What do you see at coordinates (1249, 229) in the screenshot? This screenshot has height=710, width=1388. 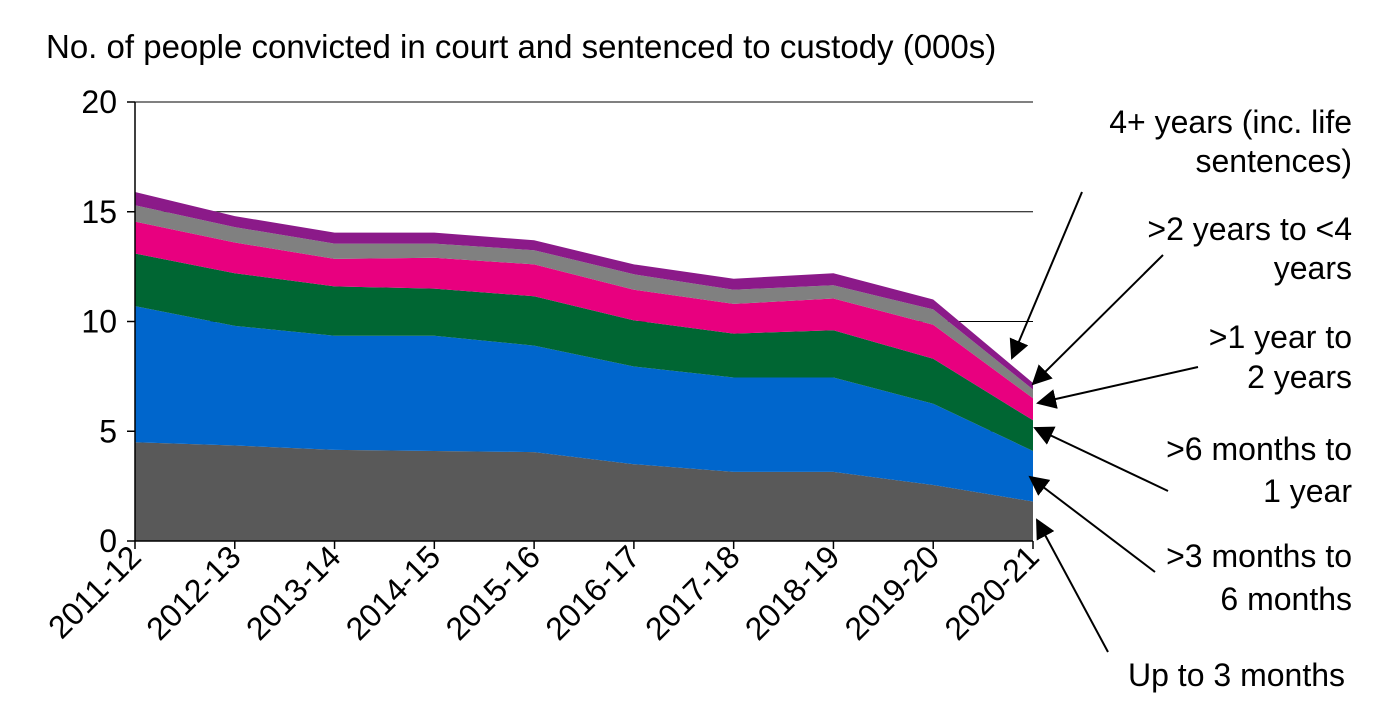 I see `annotation-label-1: >2 years to <4` at bounding box center [1249, 229].